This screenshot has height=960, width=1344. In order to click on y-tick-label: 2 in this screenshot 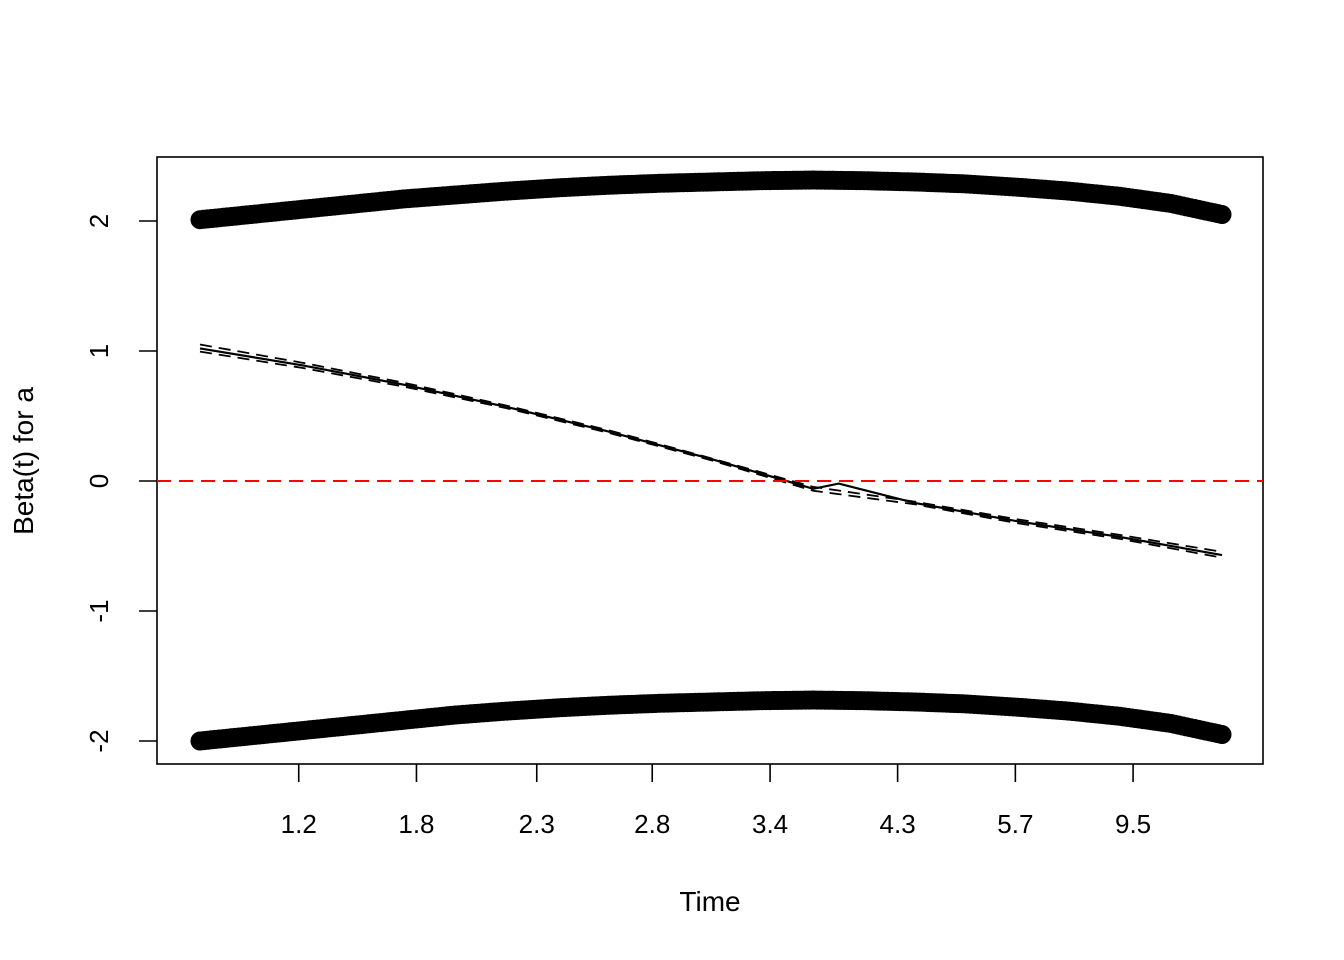, I will do `click(99, 221)`.